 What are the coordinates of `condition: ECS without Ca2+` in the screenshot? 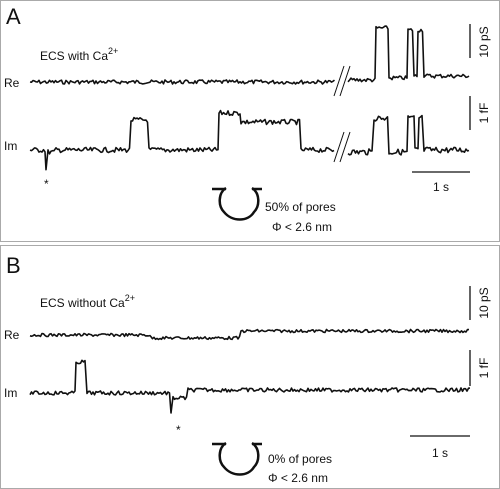 It's located at (87, 301).